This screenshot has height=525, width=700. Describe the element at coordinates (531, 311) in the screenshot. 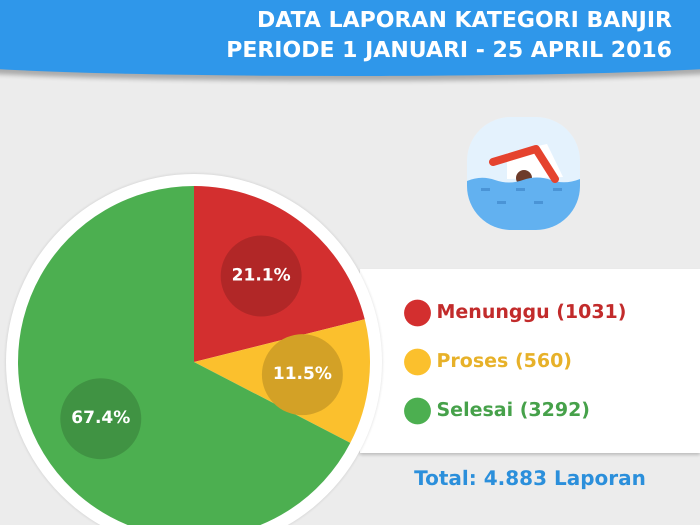

I see `legend-label: Menunggu (1031)` at that location.